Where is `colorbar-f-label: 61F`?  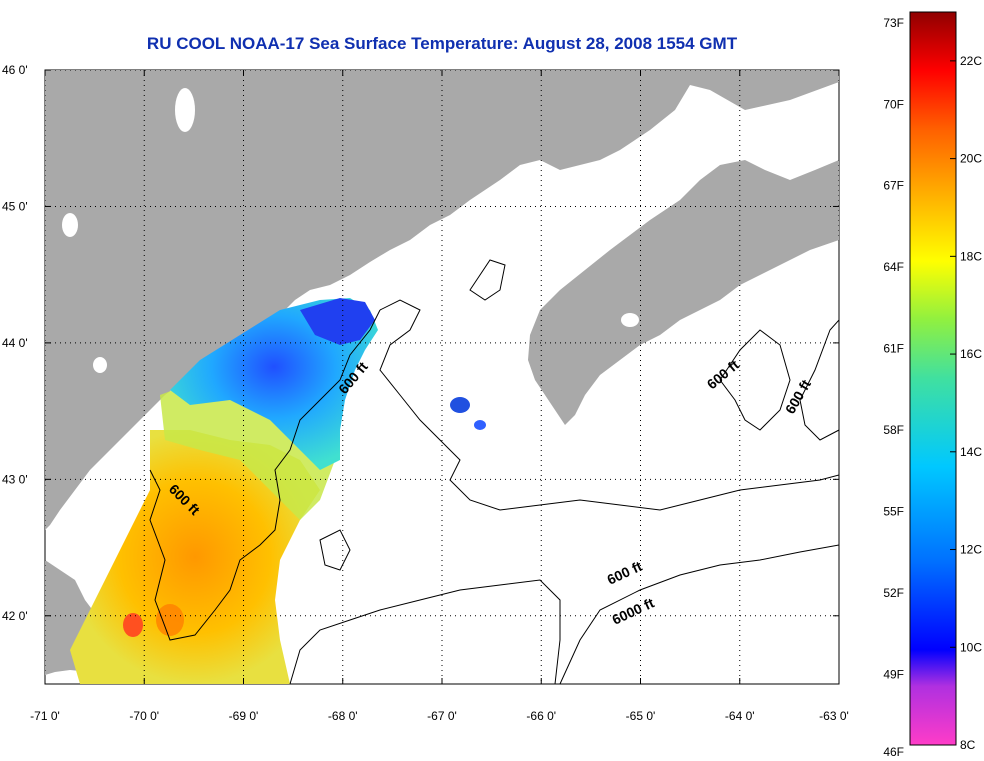 colorbar-f-label: 61F is located at coordinates (893, 349).